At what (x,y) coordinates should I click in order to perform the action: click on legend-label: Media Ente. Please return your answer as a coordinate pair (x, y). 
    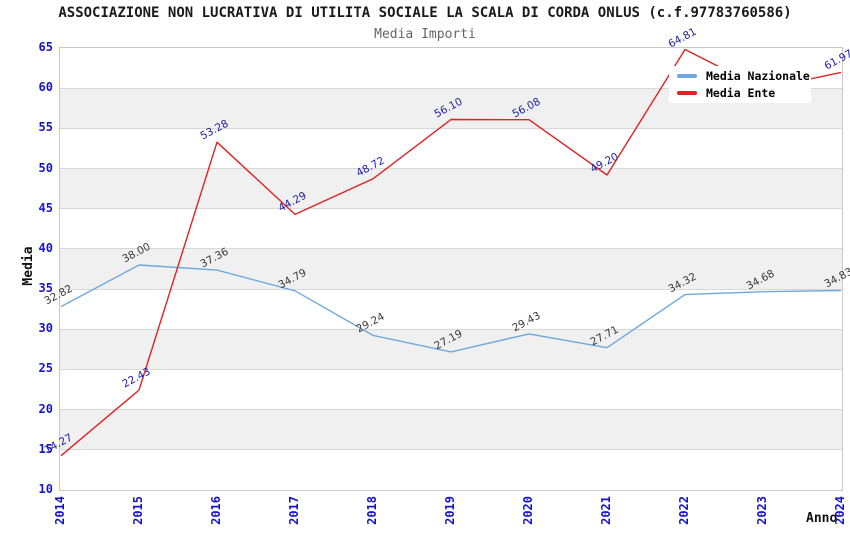
    Looking at the image, I should click on (741, 93).